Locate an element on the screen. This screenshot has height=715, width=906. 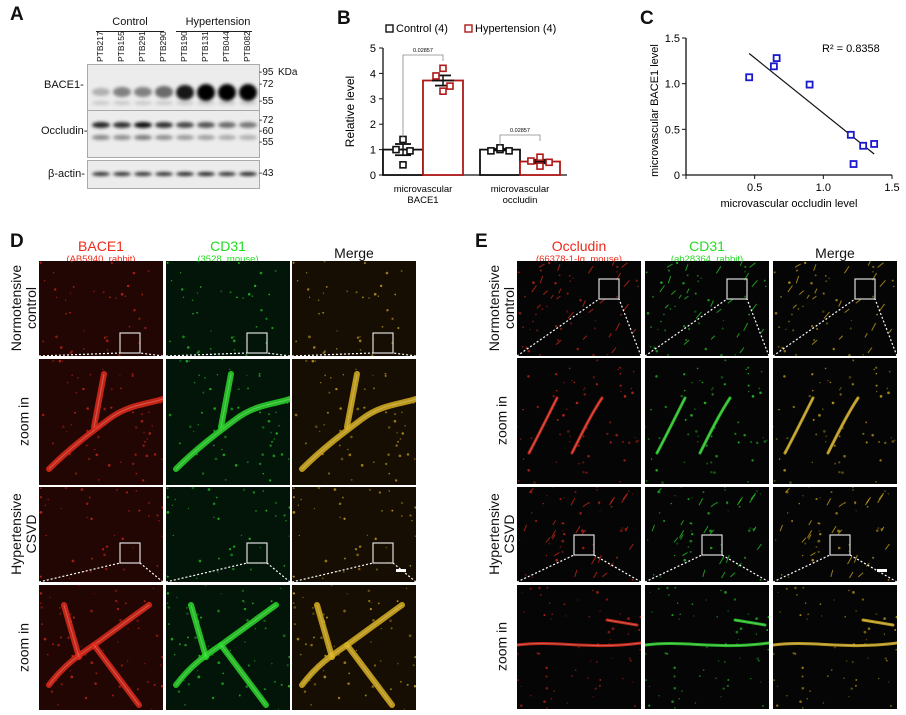
row-label: Hypertensive CSVD is located at coordinates (23, 534).